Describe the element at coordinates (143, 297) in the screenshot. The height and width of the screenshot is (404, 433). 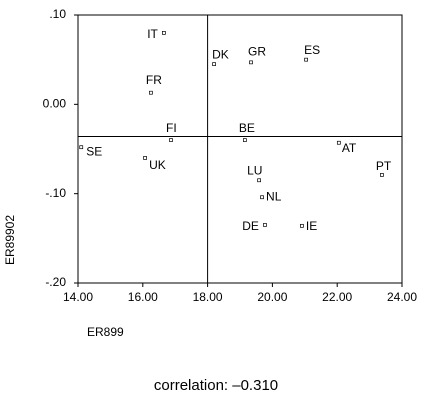
I see `x-tick-label: 16.00` at that location.